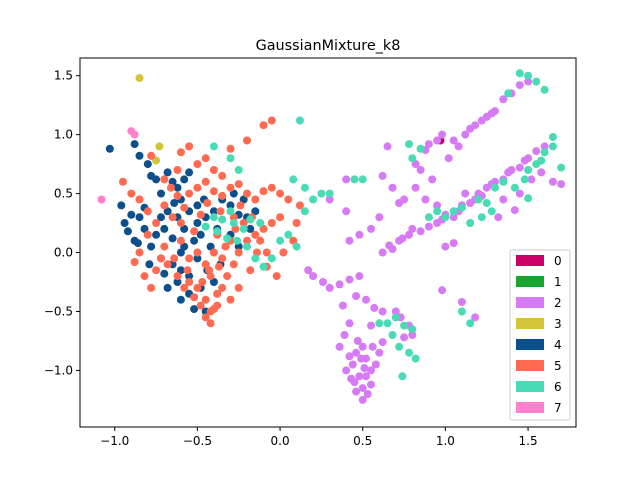 The width and height of the screenshot is (640, 480). Describe the element at coordinates (197, 441) in the screenshot. I see `x-tick-label: −0.5` at that location.